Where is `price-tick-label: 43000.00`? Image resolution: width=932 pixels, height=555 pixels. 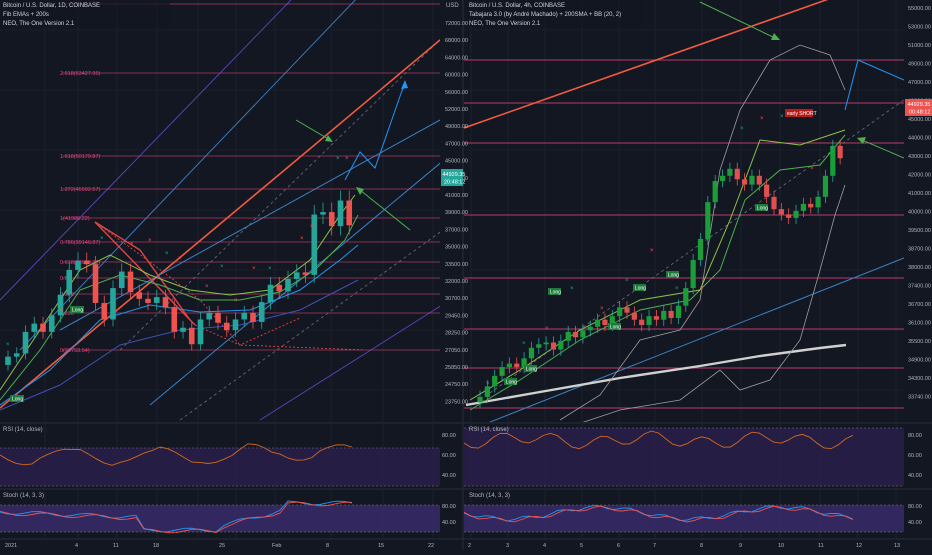 price-tick-label: 43000.00 is located at coordinates (919, 157).